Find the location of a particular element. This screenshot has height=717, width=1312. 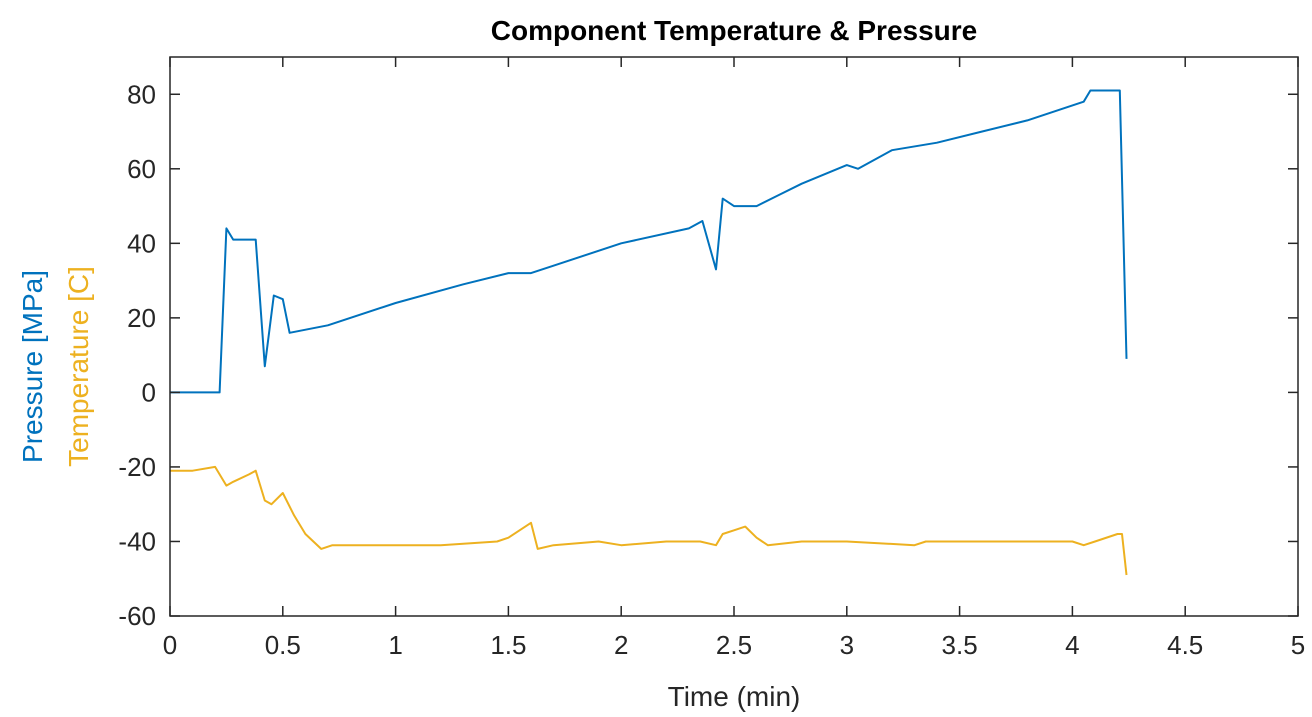

x-tick-label: 4 is located at coordinates (1072, 645).